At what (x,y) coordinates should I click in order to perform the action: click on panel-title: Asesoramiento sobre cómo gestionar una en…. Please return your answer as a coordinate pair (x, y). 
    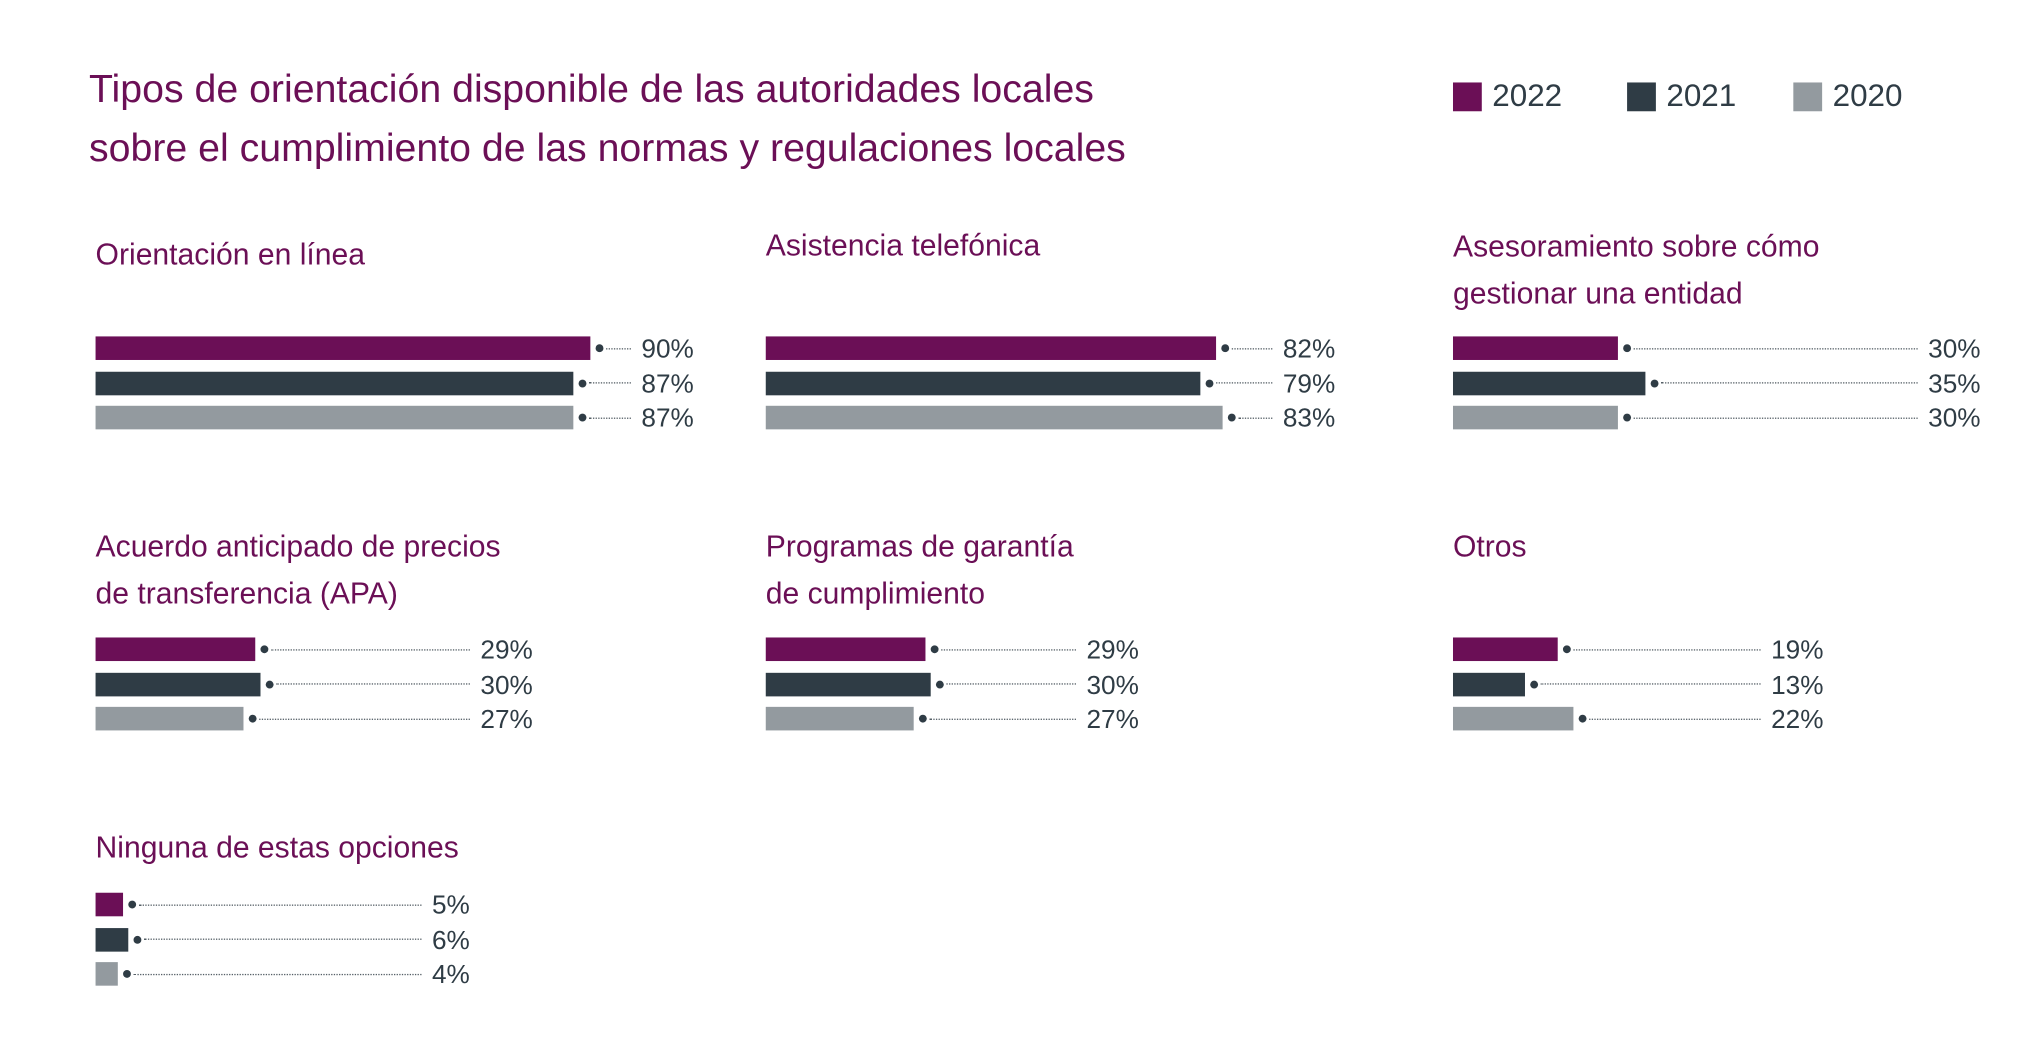
    Looking at the image, I should click on (1636, 270).